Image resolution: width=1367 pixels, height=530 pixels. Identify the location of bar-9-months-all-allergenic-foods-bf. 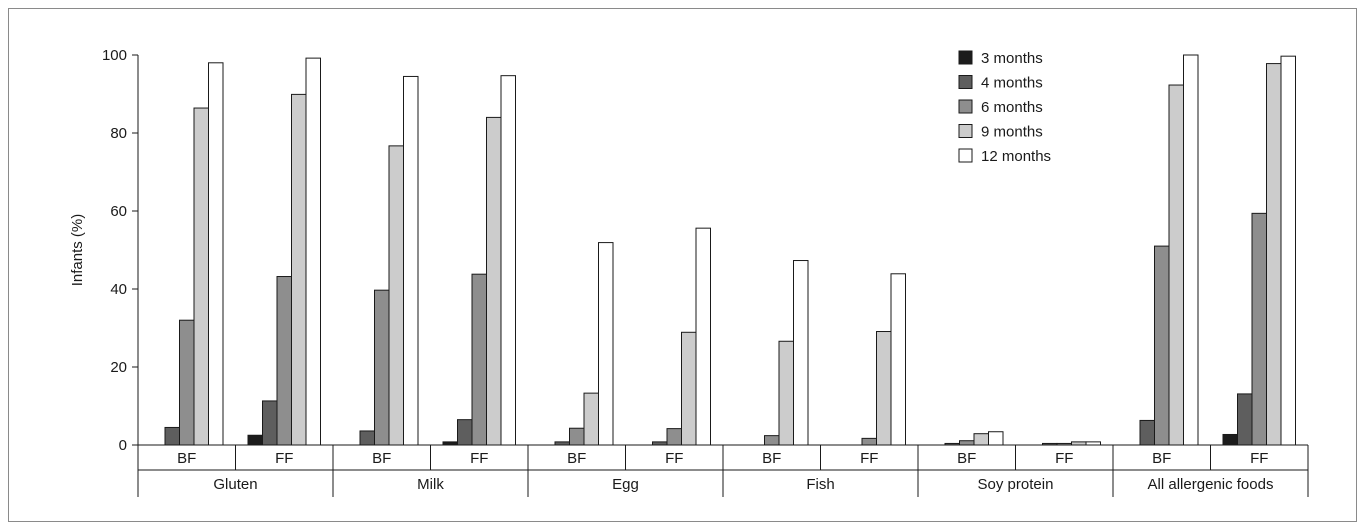
(1176, 265).